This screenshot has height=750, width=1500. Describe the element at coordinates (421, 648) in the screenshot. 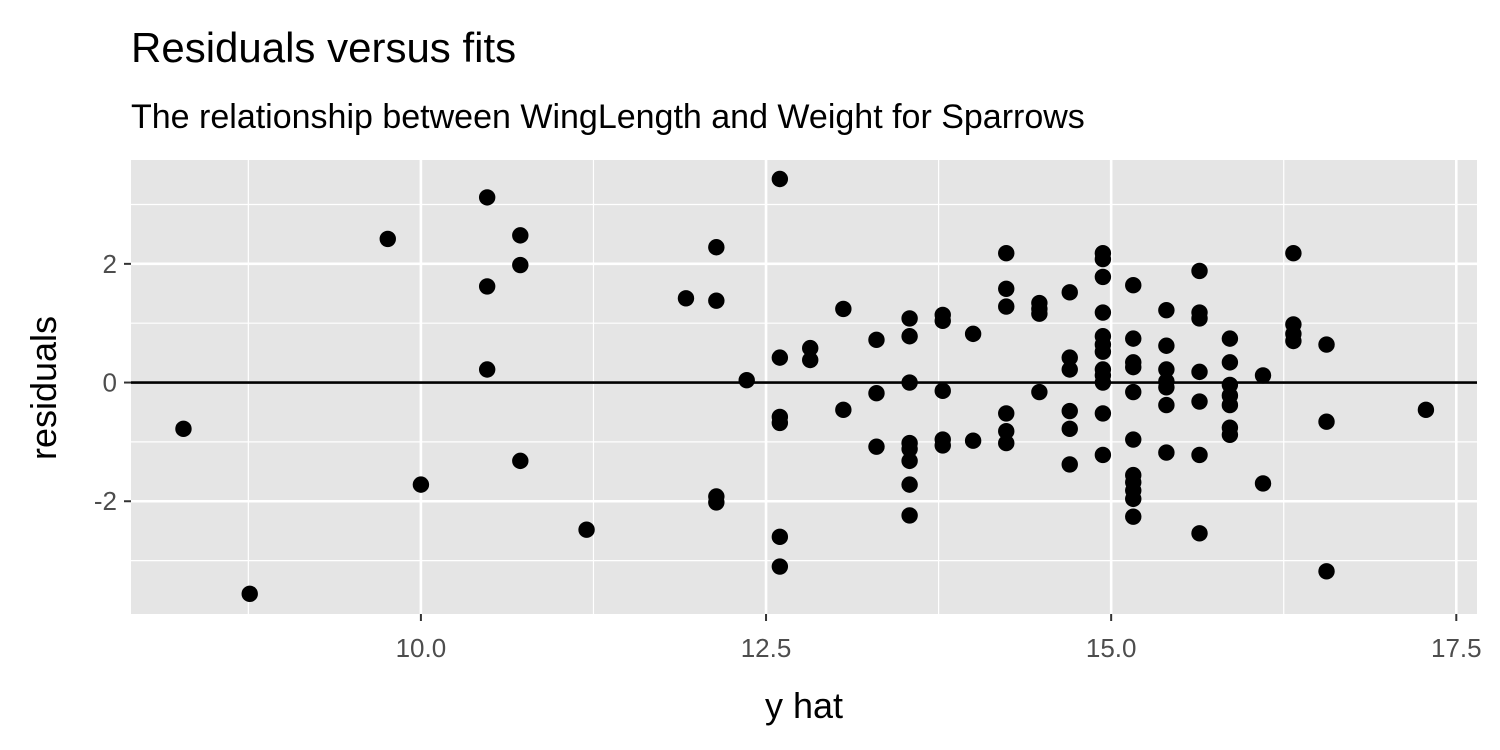

I see `x-tick-label: 10.0` at that location.